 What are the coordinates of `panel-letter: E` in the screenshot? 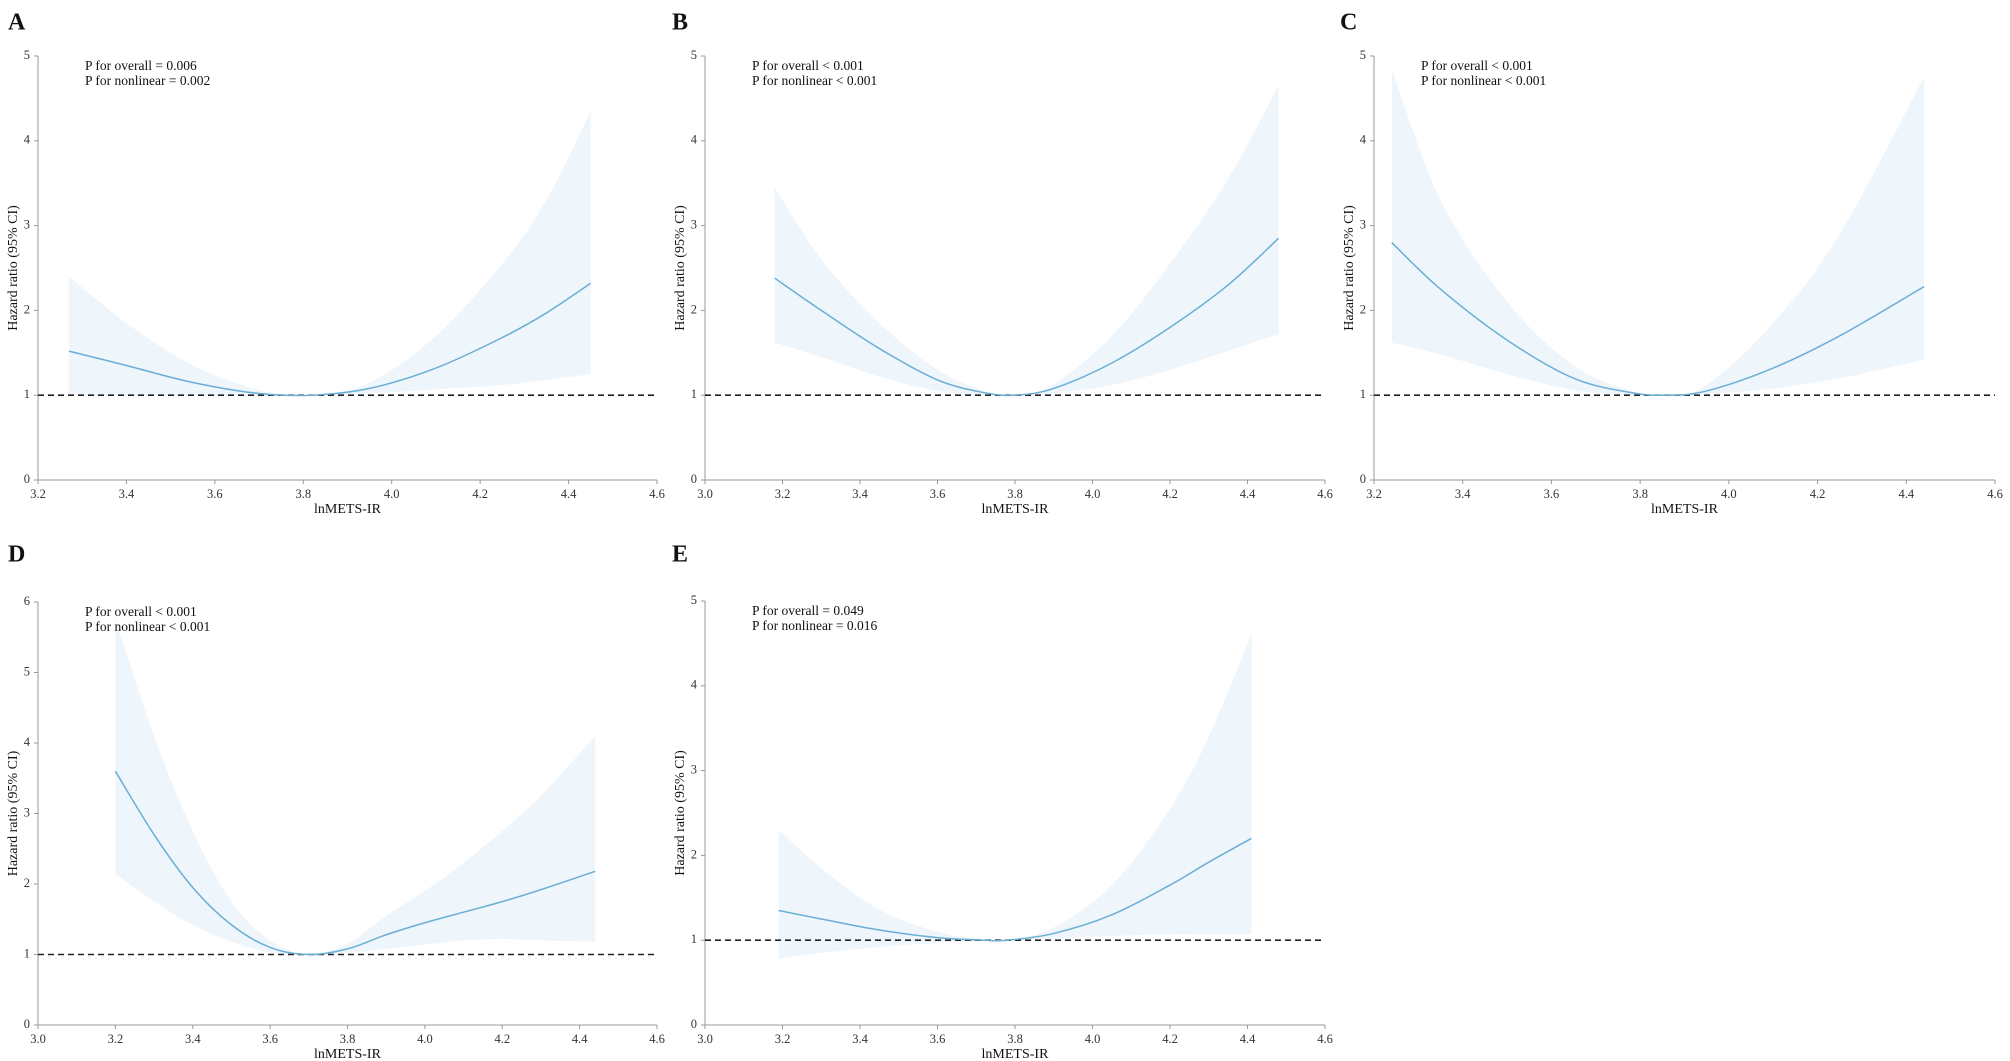 It's located at (680, 555).